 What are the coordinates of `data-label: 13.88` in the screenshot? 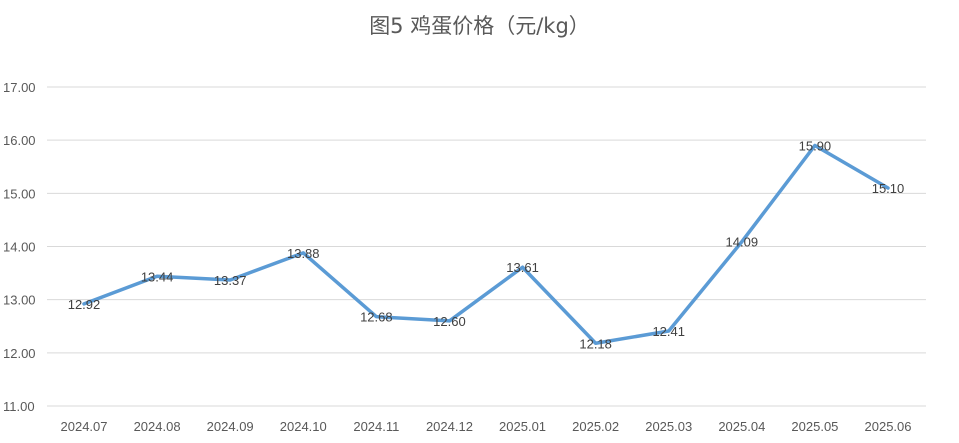 It's located at (303, 253).